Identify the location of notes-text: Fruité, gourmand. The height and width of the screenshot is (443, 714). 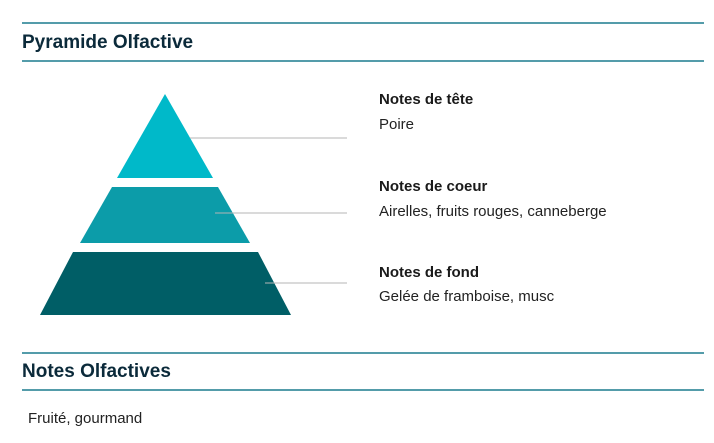
(85, 418).